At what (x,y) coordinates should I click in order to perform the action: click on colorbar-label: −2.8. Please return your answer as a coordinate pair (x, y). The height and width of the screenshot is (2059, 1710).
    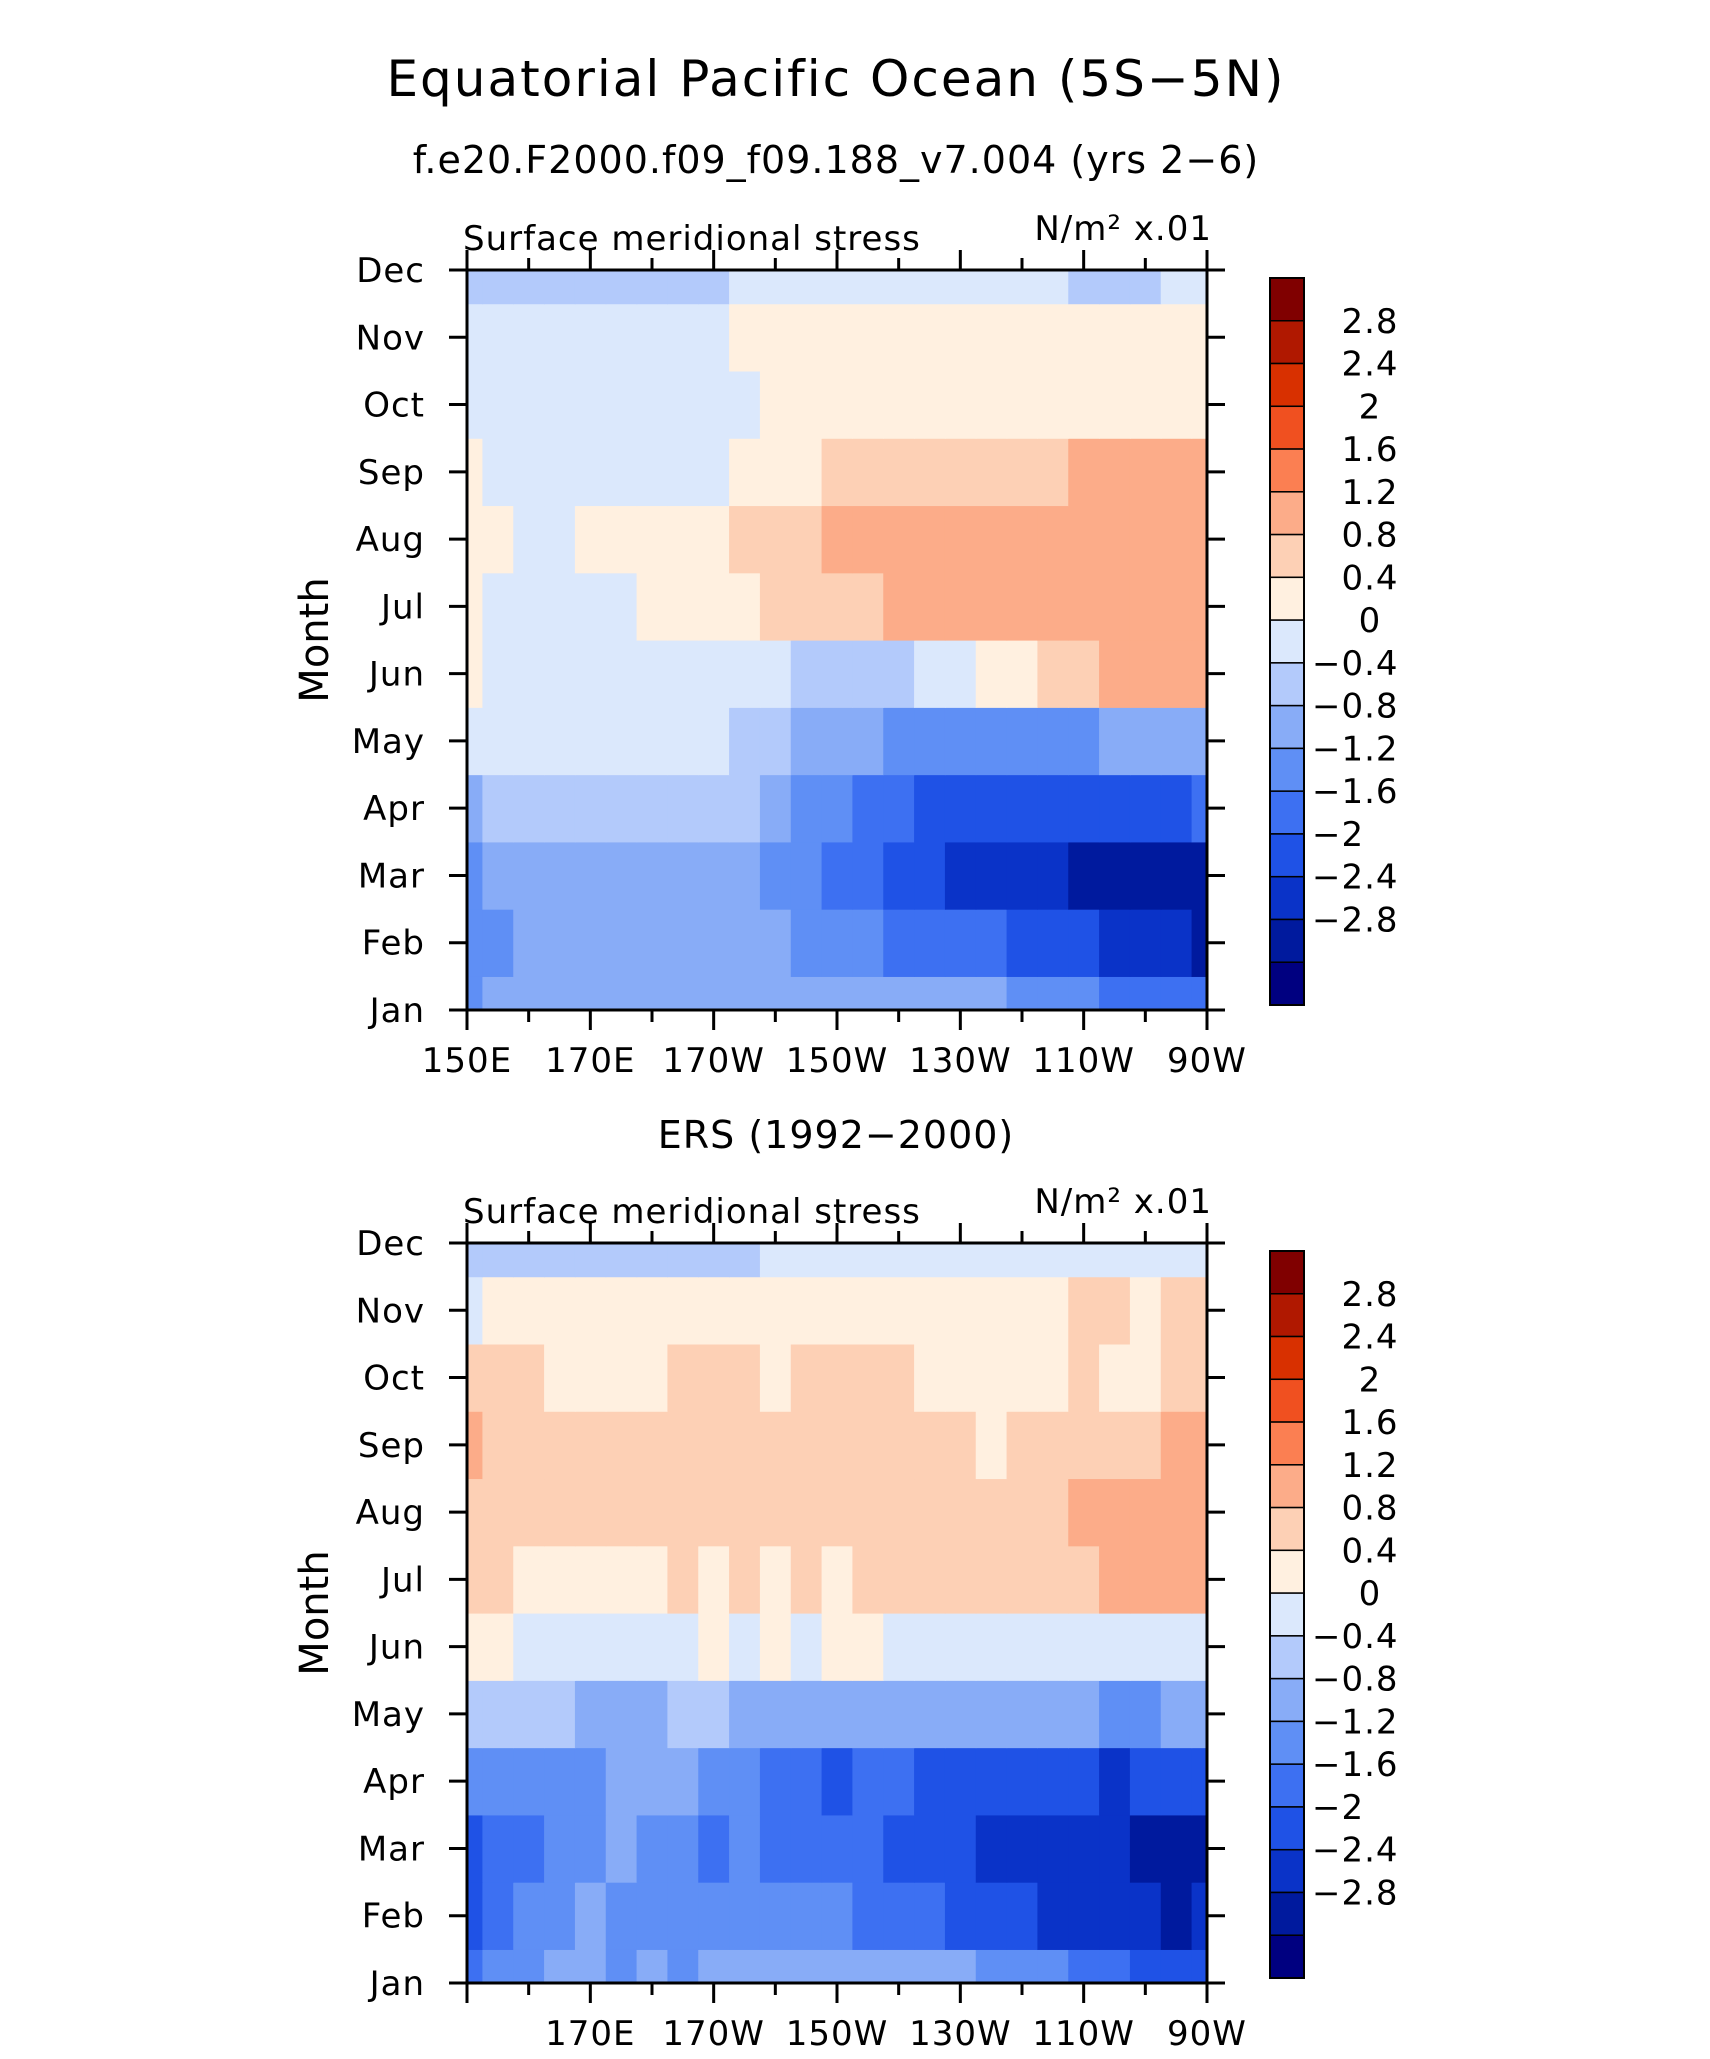
    Looking at the image, I should click on (1355, 1893).